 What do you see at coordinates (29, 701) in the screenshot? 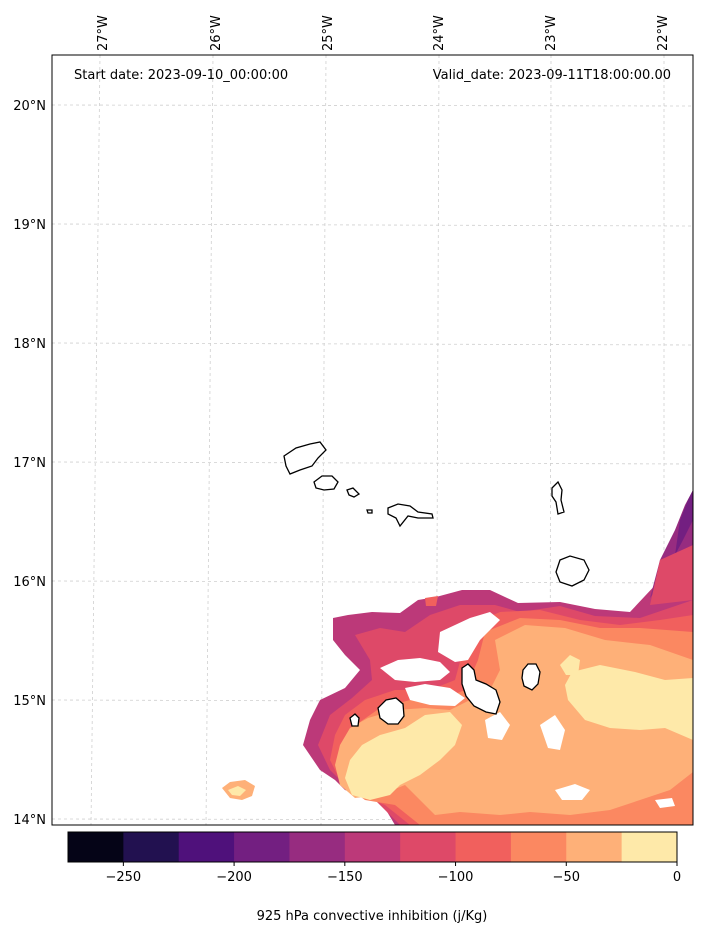
I see `lat-label: 15°N` at bounding box center [29, 701].